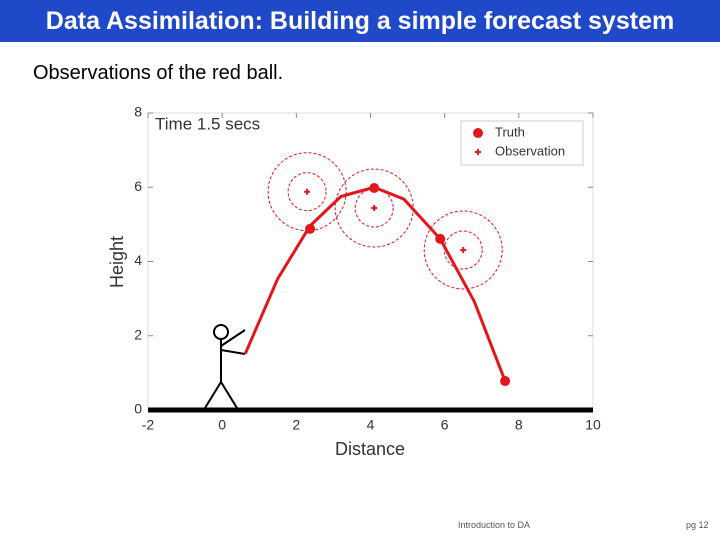  I want to click on chart-title: Time 1.5 secs, so click(207, 123).